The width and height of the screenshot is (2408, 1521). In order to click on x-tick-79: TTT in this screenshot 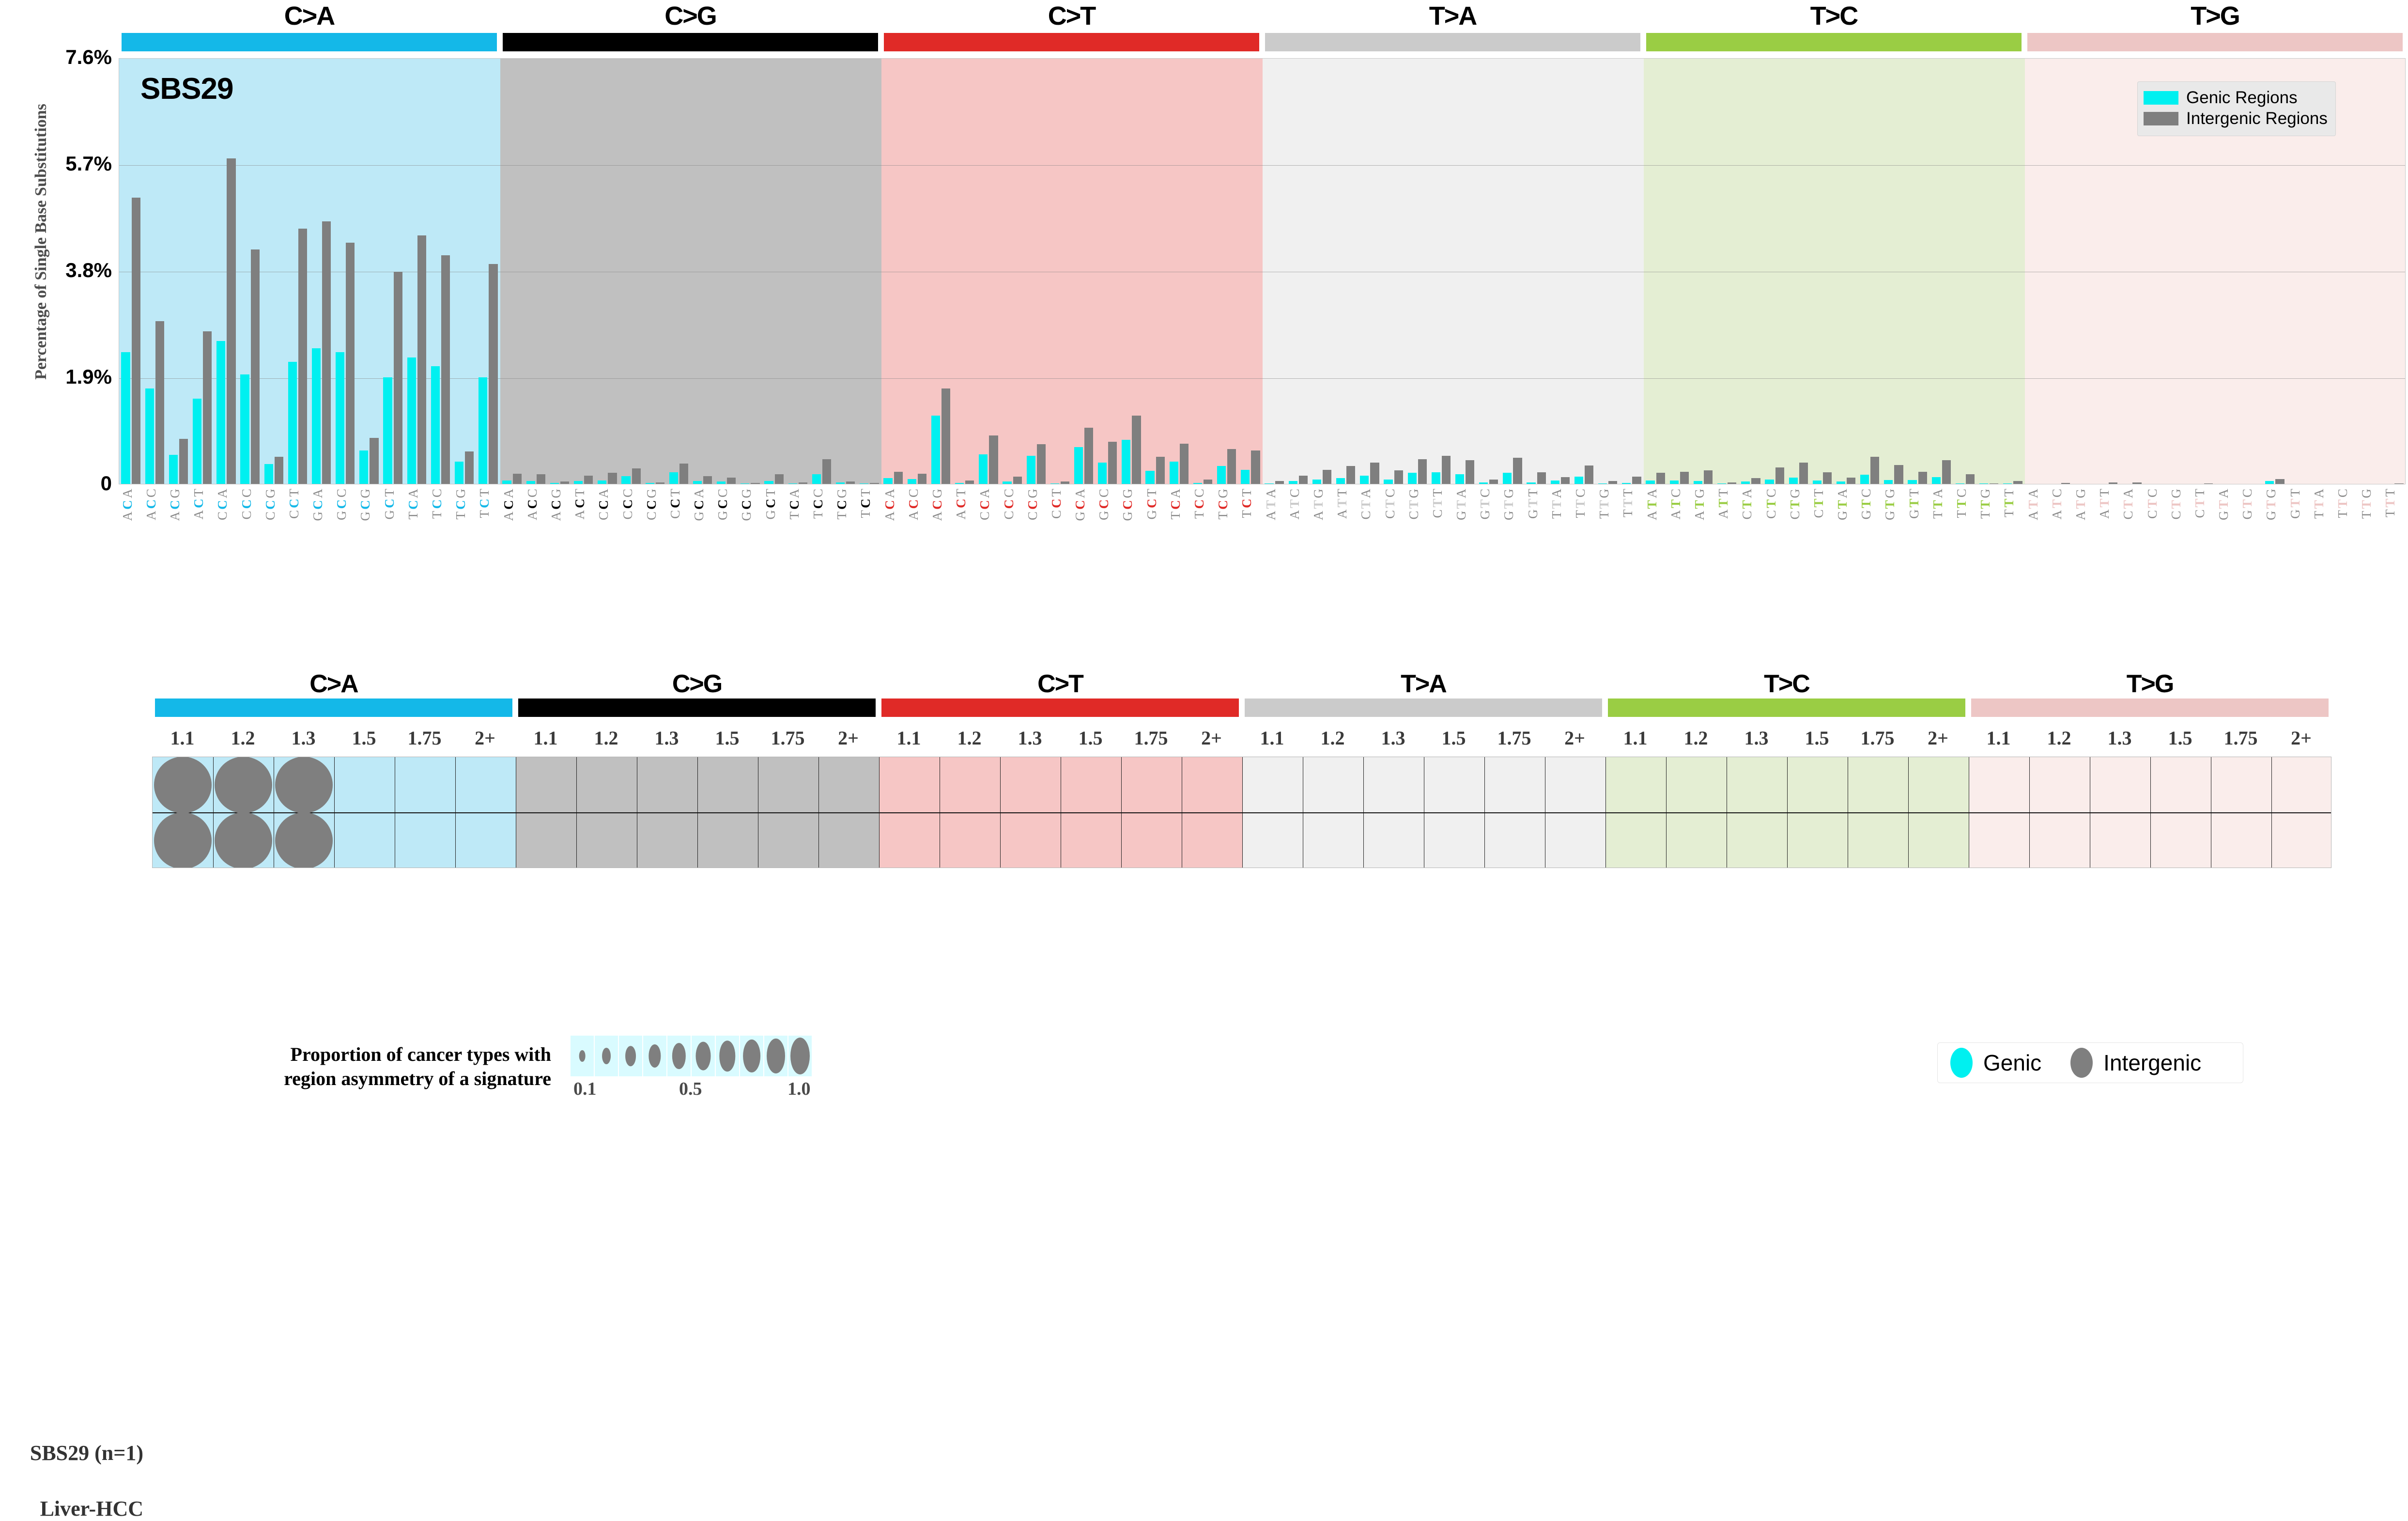, I will do `click(2009, 502)`.